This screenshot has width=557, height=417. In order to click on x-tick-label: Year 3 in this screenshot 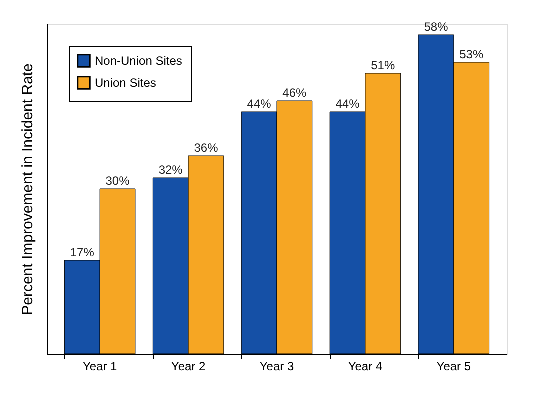, I will do `click(277, 367)`.